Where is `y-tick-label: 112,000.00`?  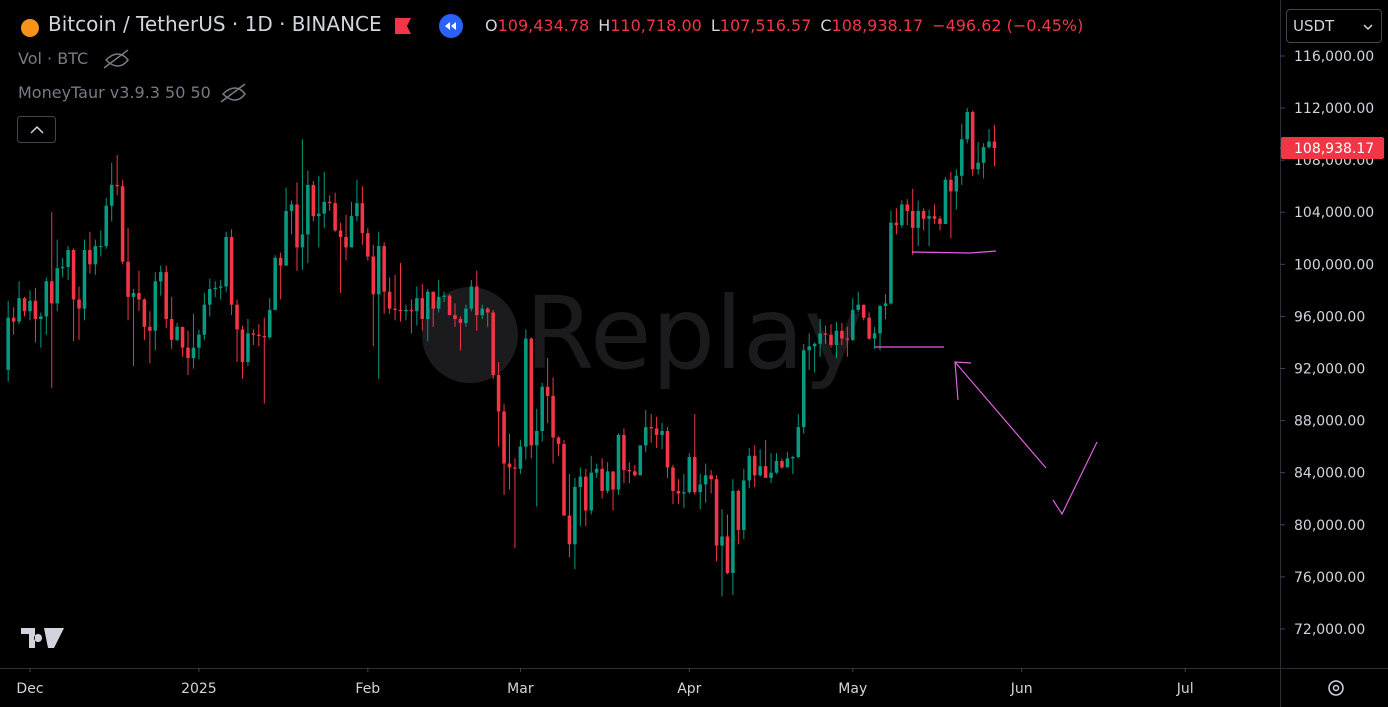 y-tick-label: 112,000.00 is located at coordinates (1334, 109).